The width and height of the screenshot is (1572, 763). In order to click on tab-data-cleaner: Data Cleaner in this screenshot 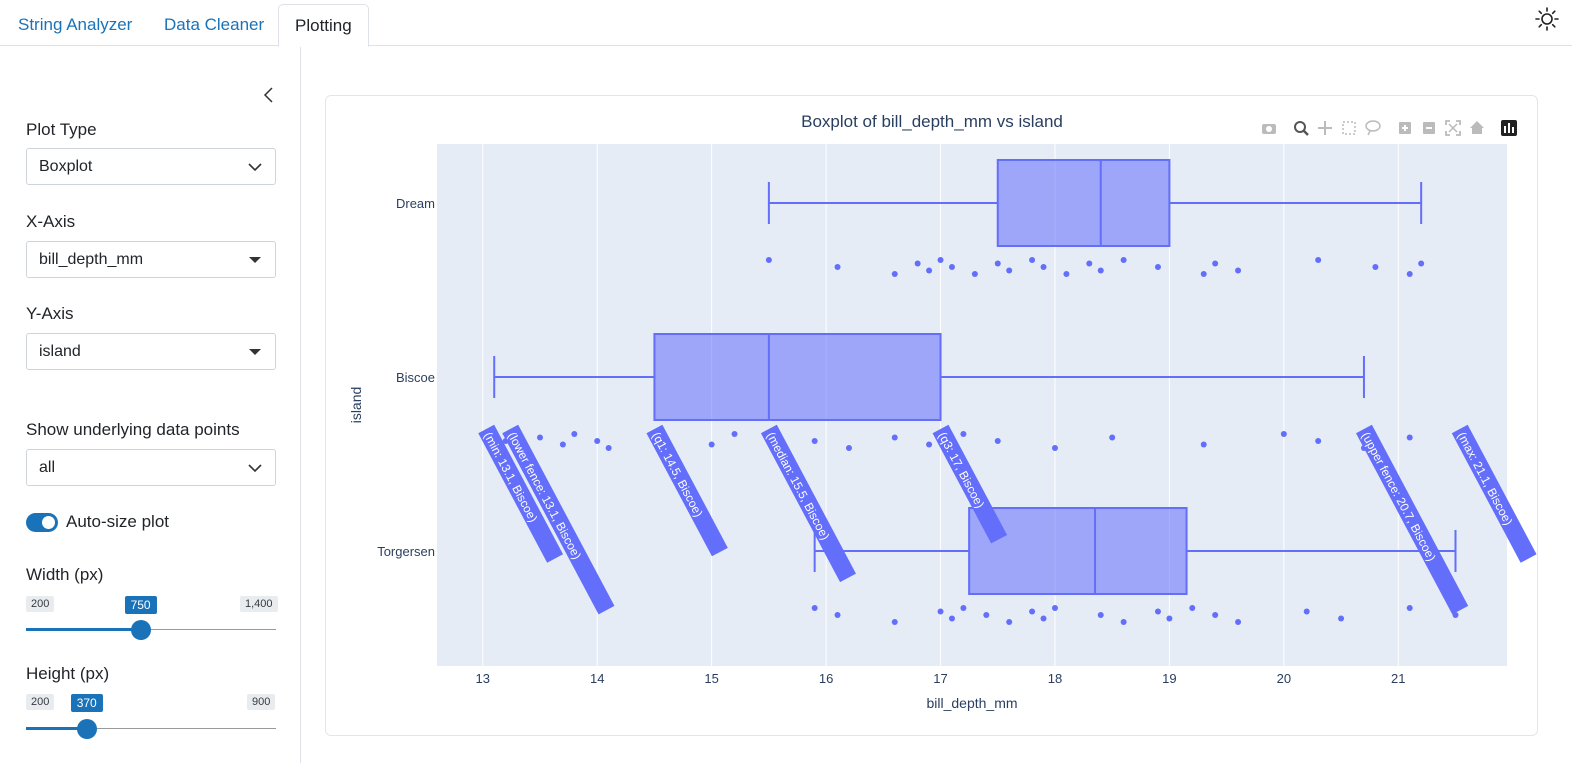, I will do `click(214, 24)`.